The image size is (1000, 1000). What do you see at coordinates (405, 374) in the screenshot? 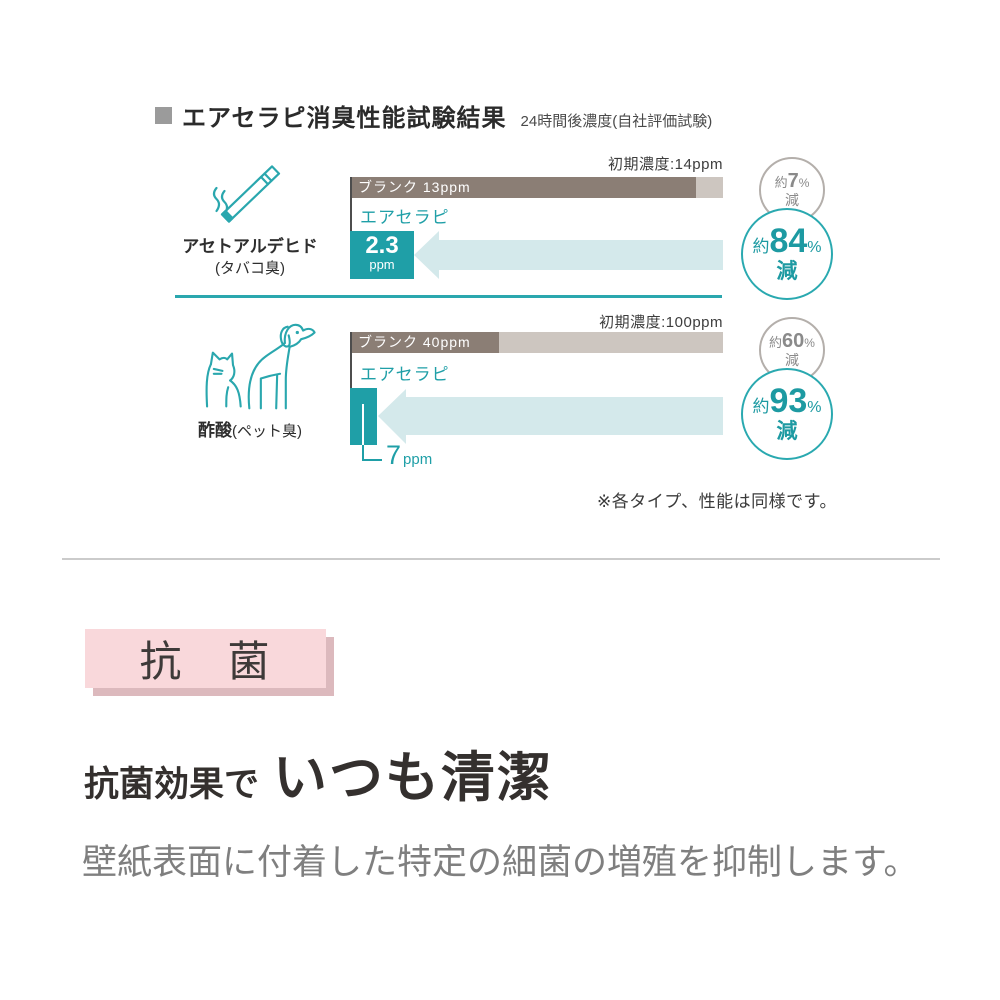
I see `product-label-2: エアセラピ` at bounding box center [405, 374].